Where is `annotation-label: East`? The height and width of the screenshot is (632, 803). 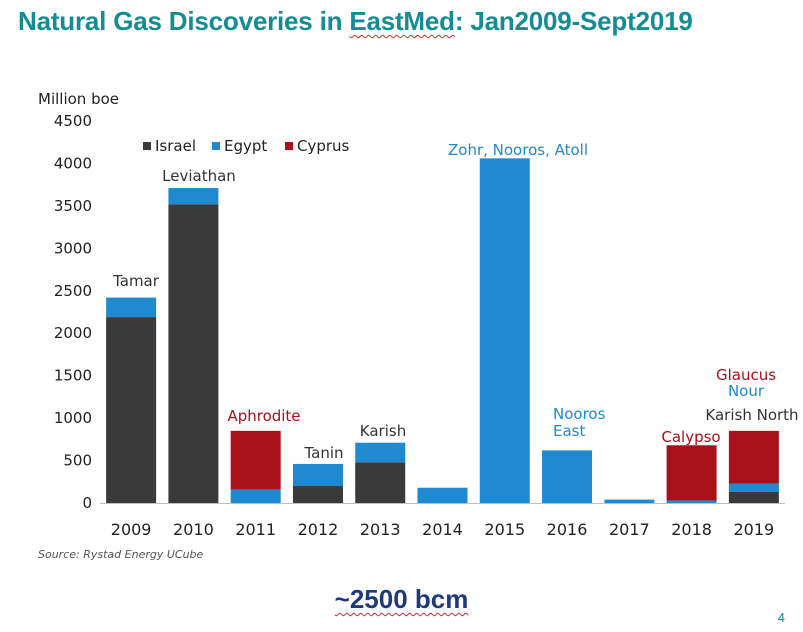 annotation-label: East is located at coordinates (569, 431).